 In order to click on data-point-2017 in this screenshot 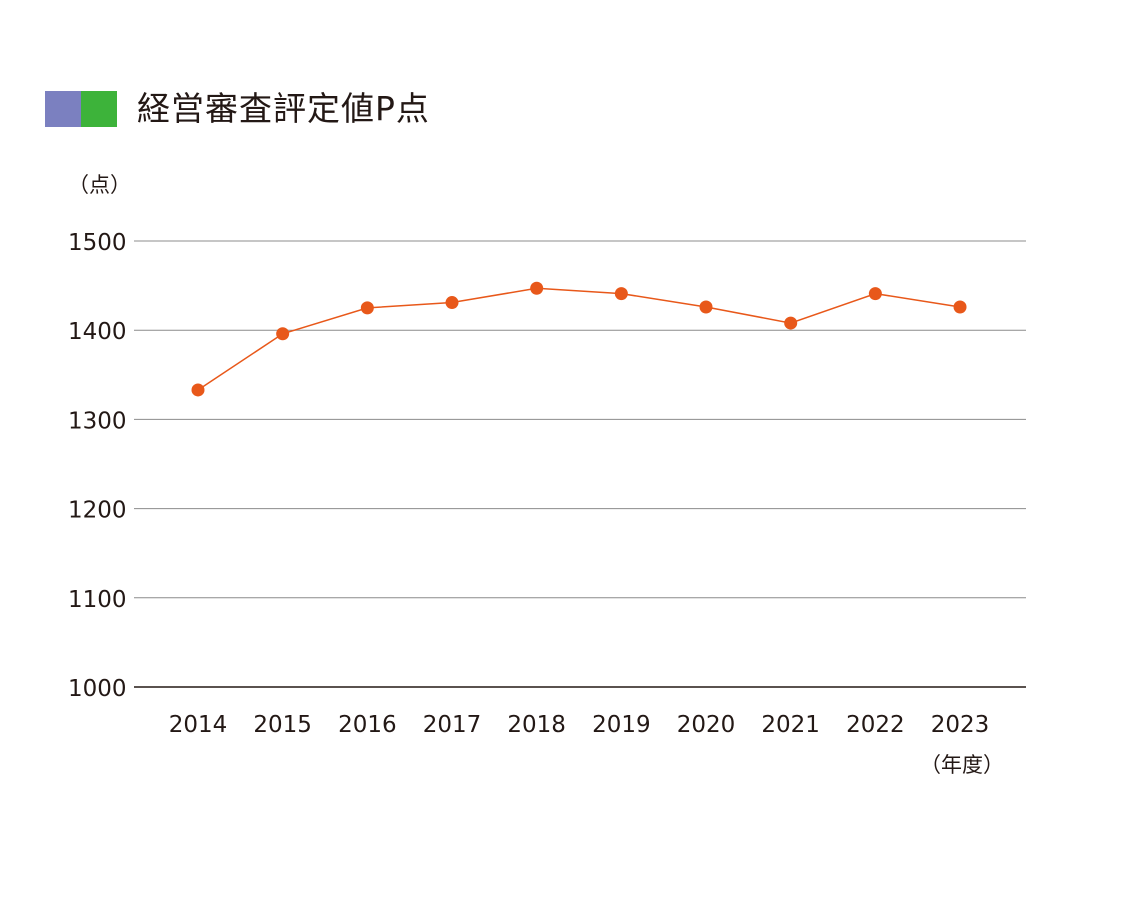, I will do `click(452, 303)`.